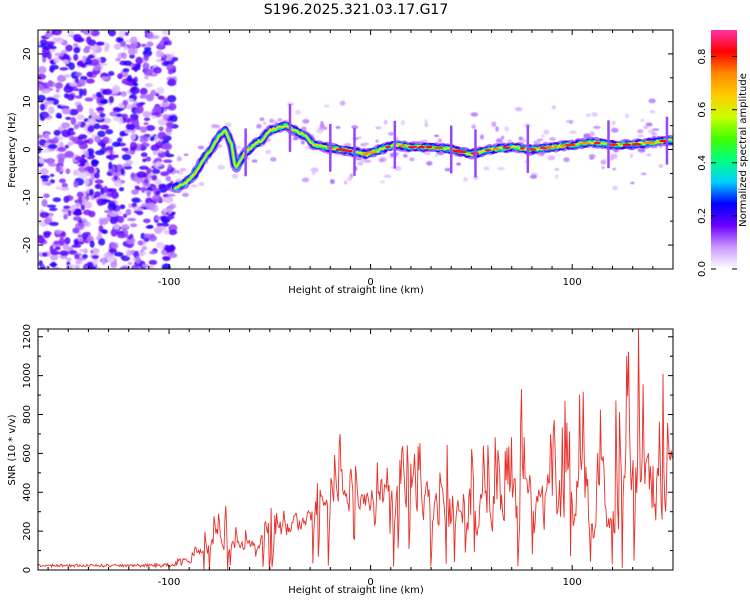 Image resolution: width=750 pixels, height=600 pixels. What do you see at coordinates (27, 531) in the screenshot?
I see `y-tick-label: 200` at bounding box center [27, 531].